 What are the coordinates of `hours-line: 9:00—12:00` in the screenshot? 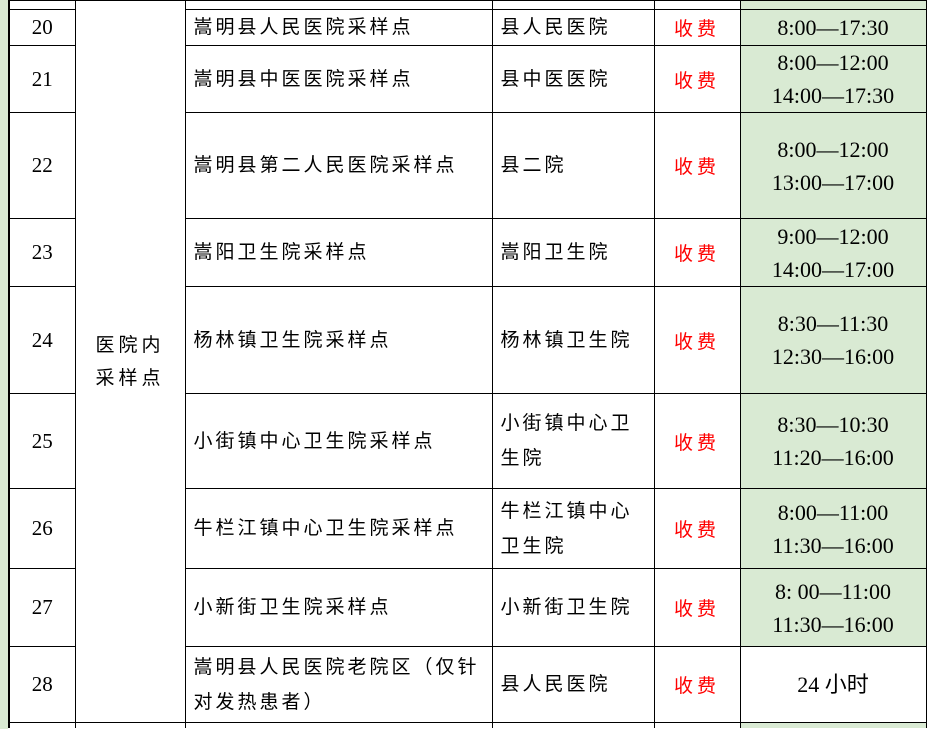 It's located at (833, 236).